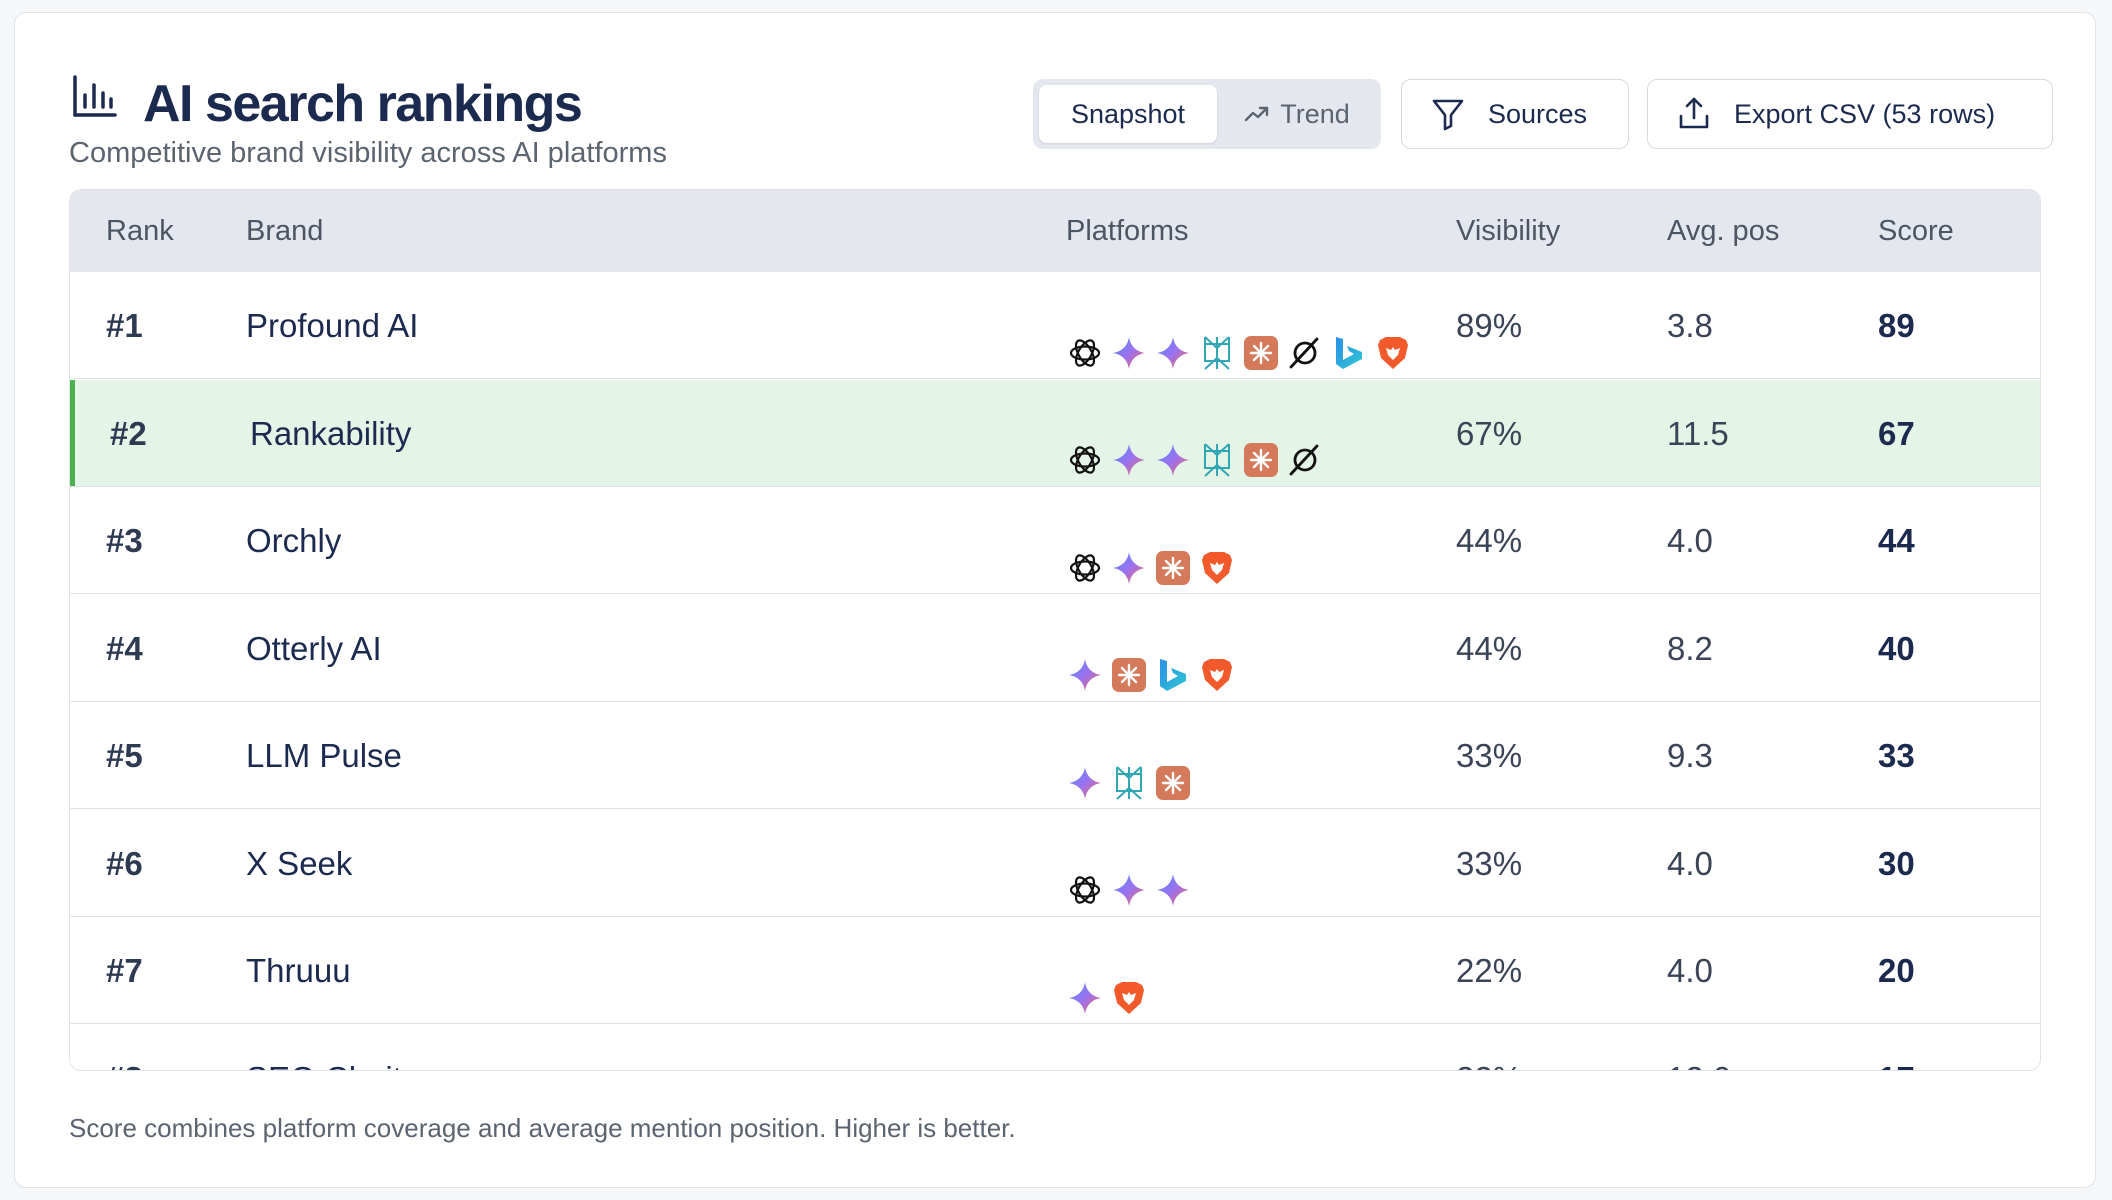 This screenshot has width=2112, height=1200. I want to click on table-row: #6 X Seek 33% 4.0 30, so click(1055, 863).